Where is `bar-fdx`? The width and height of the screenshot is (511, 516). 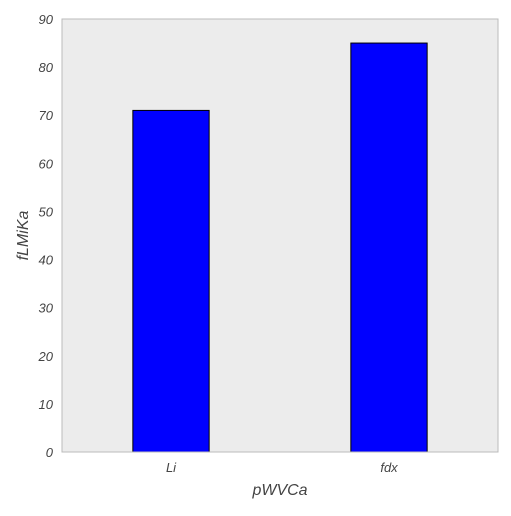
bar-fdx is located at coordinates (389, 247).